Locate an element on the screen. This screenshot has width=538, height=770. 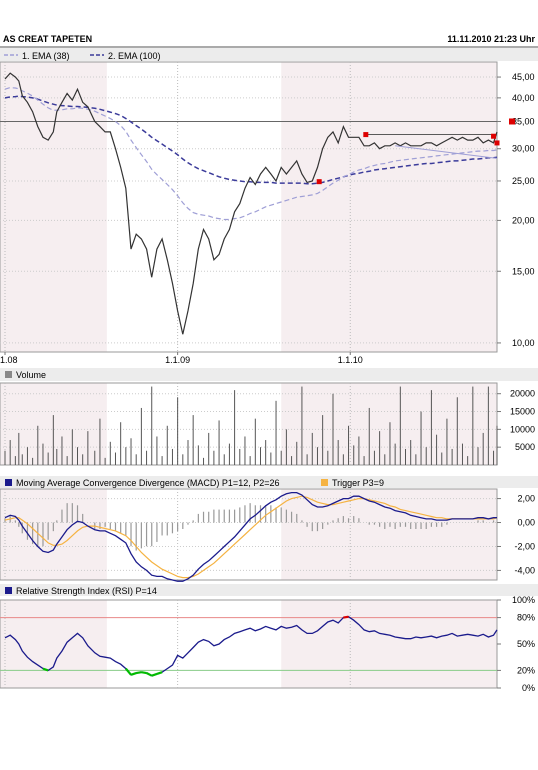
price-x-tick-label: 1.1.08 is located at coordinates (9, 360).